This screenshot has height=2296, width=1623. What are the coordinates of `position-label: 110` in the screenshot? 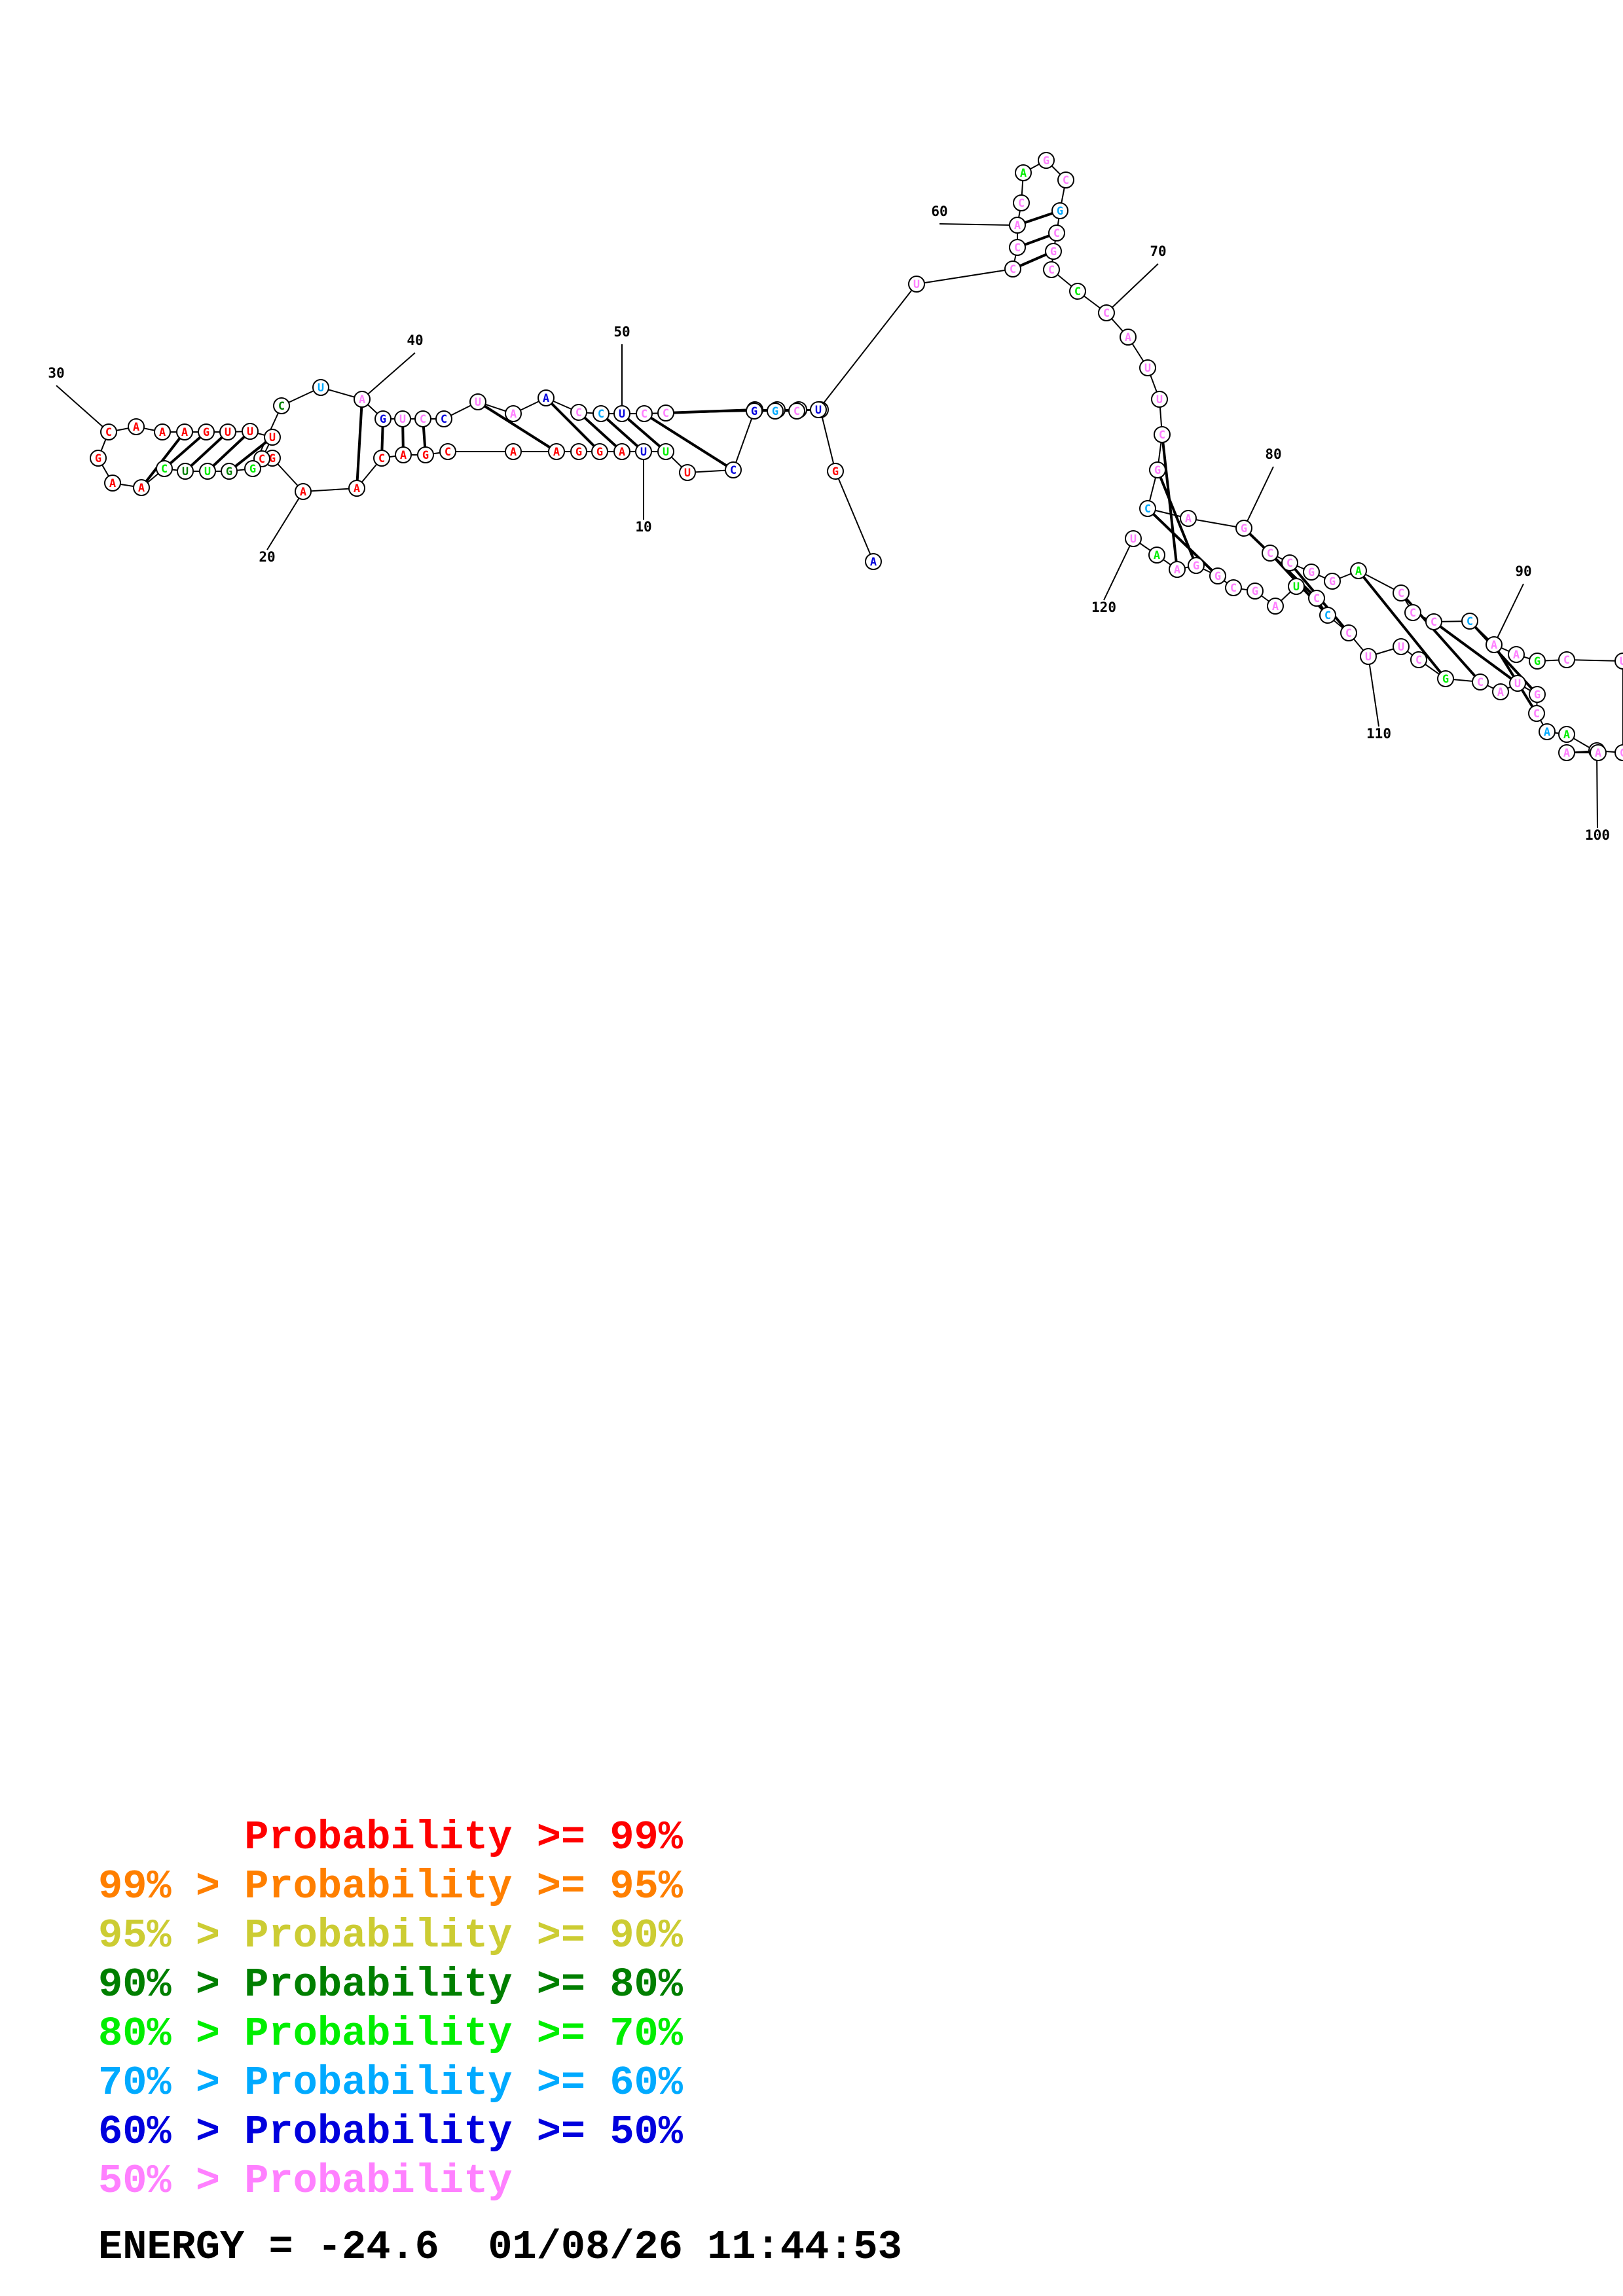 It's located at (1378, 734).